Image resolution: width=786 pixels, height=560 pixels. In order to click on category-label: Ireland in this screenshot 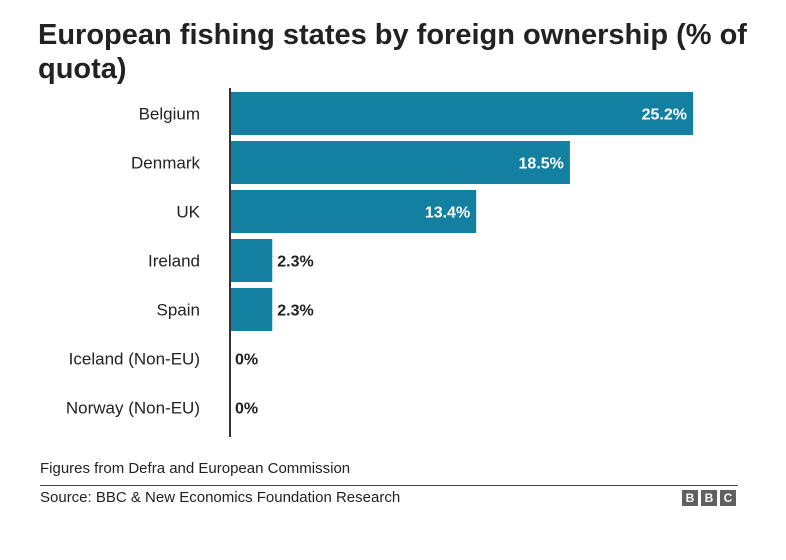, I will do `click(174, 261)`.